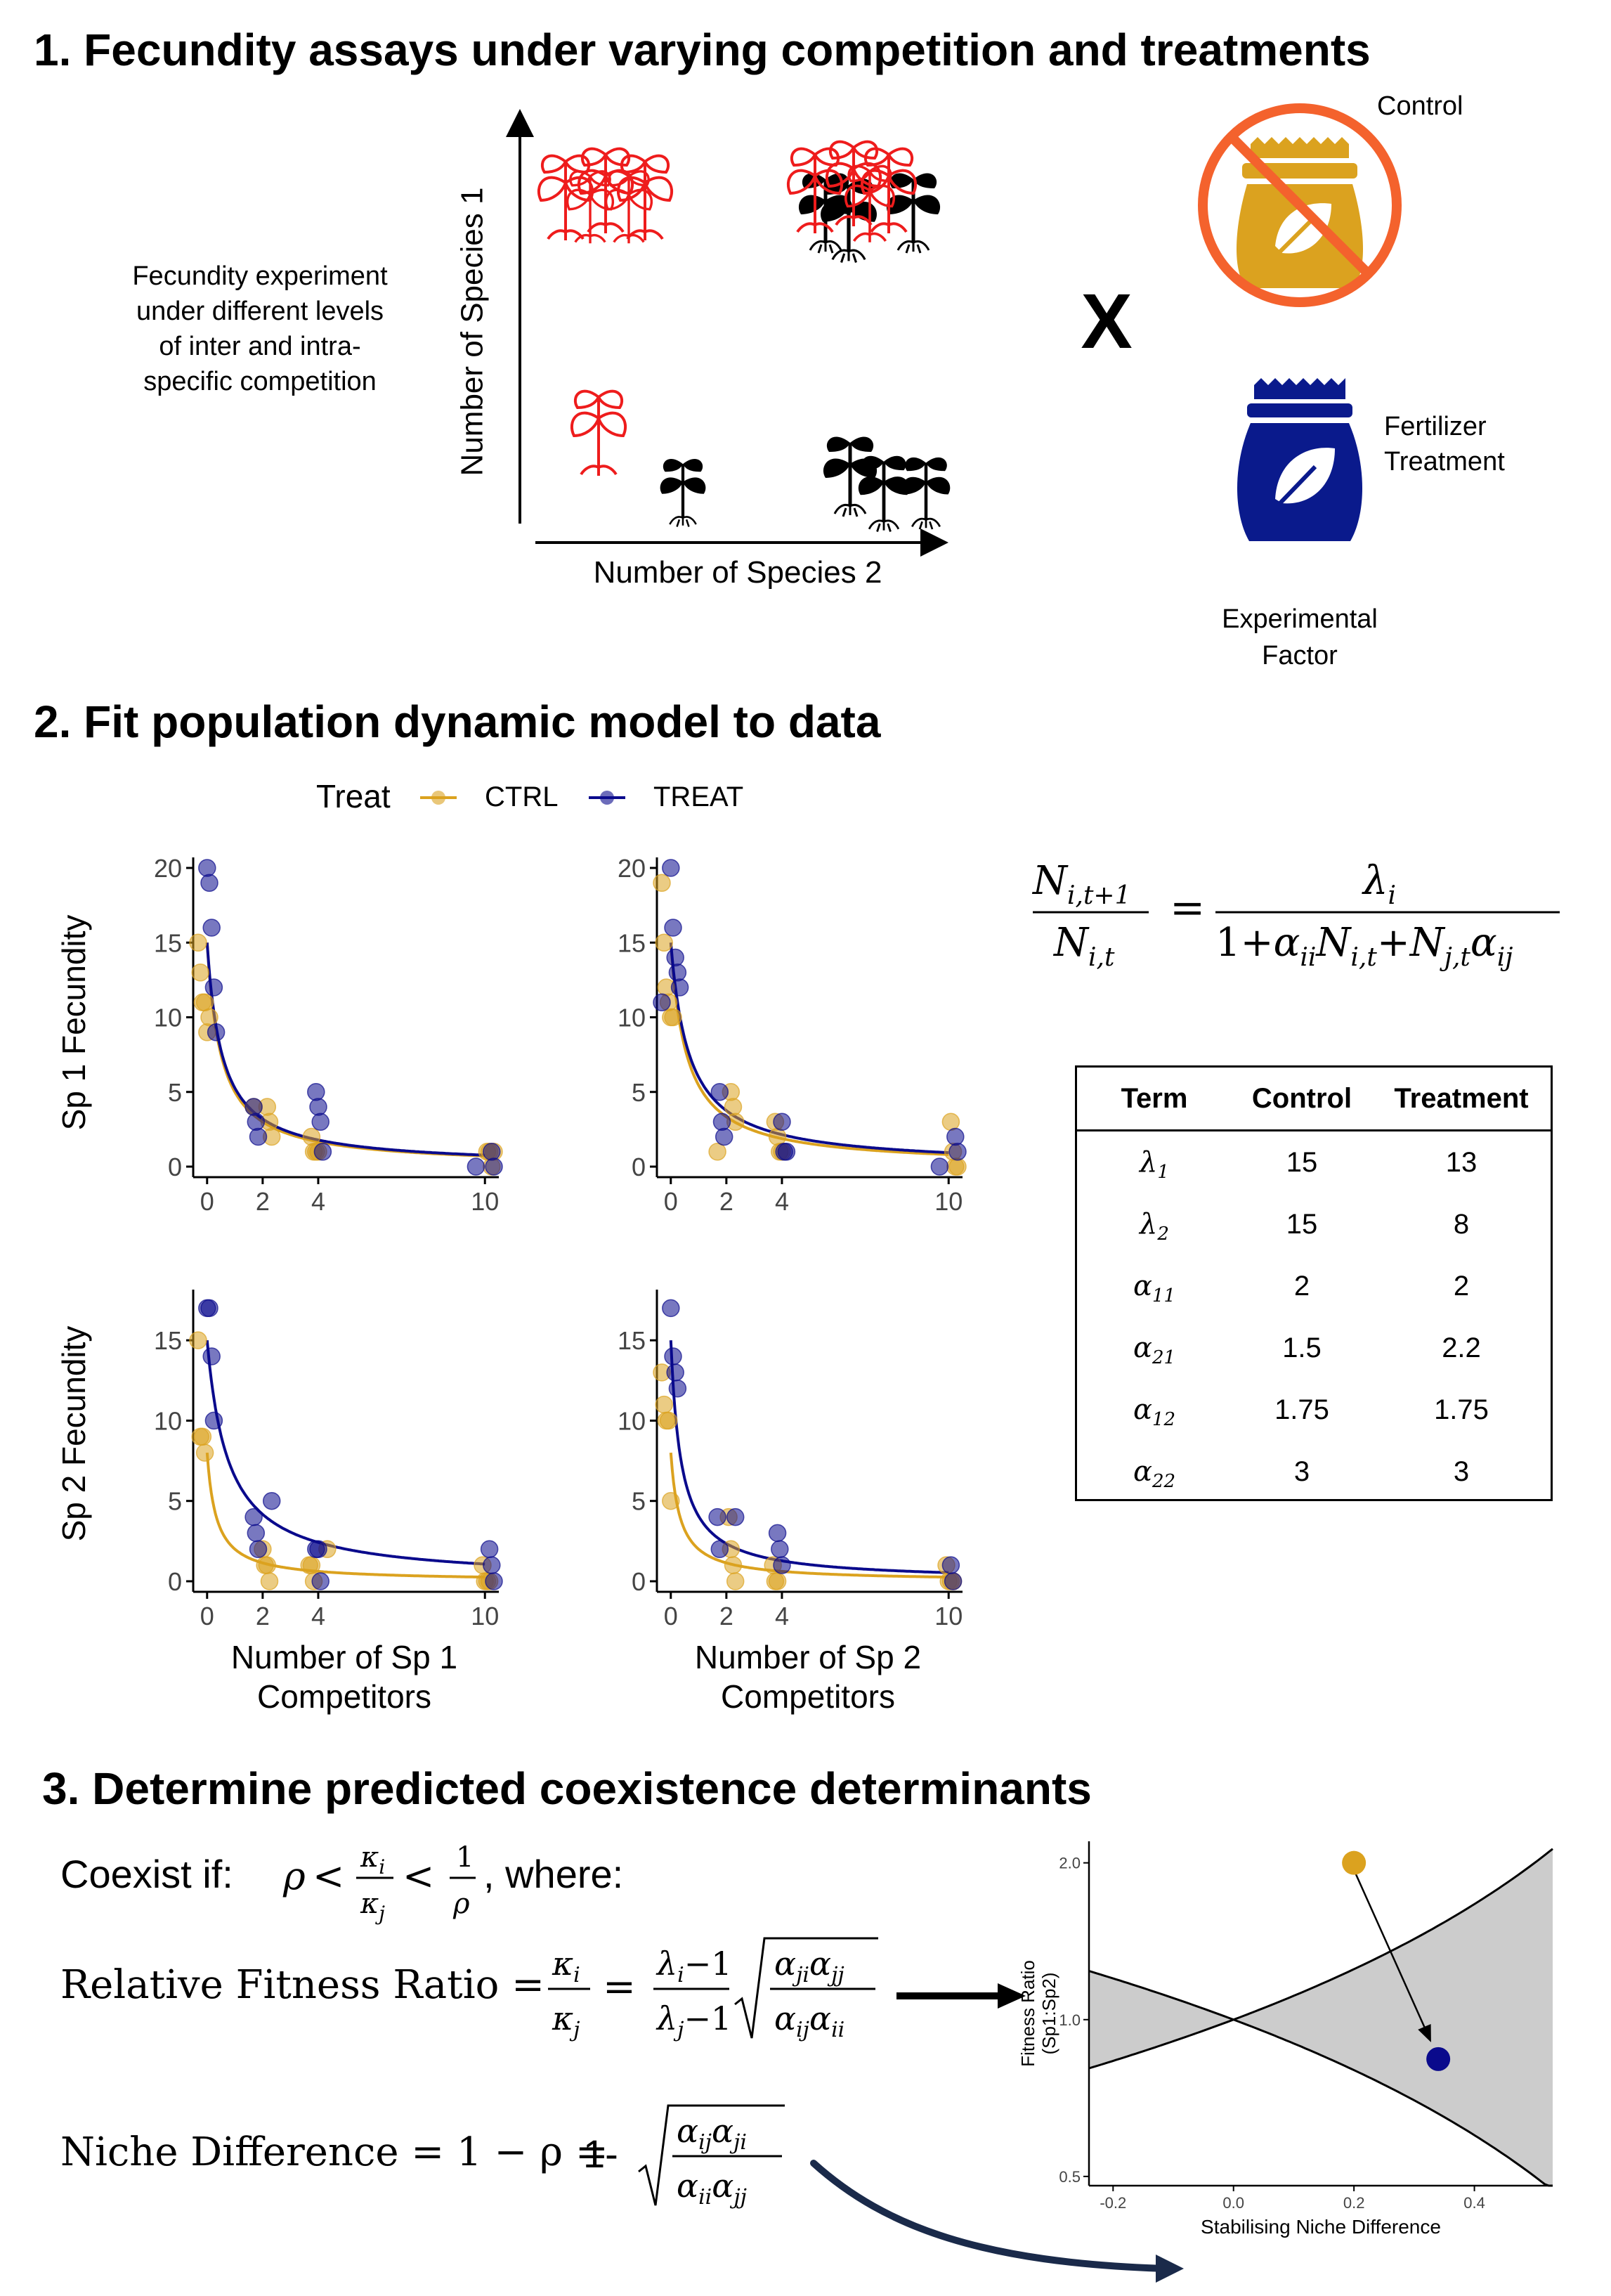 Image resolution: width=1611 pixels, height=2296 pixels. Describe the element at coordinates (260, 382) in the screenshot. I see `description-line: specific competition` at that location.